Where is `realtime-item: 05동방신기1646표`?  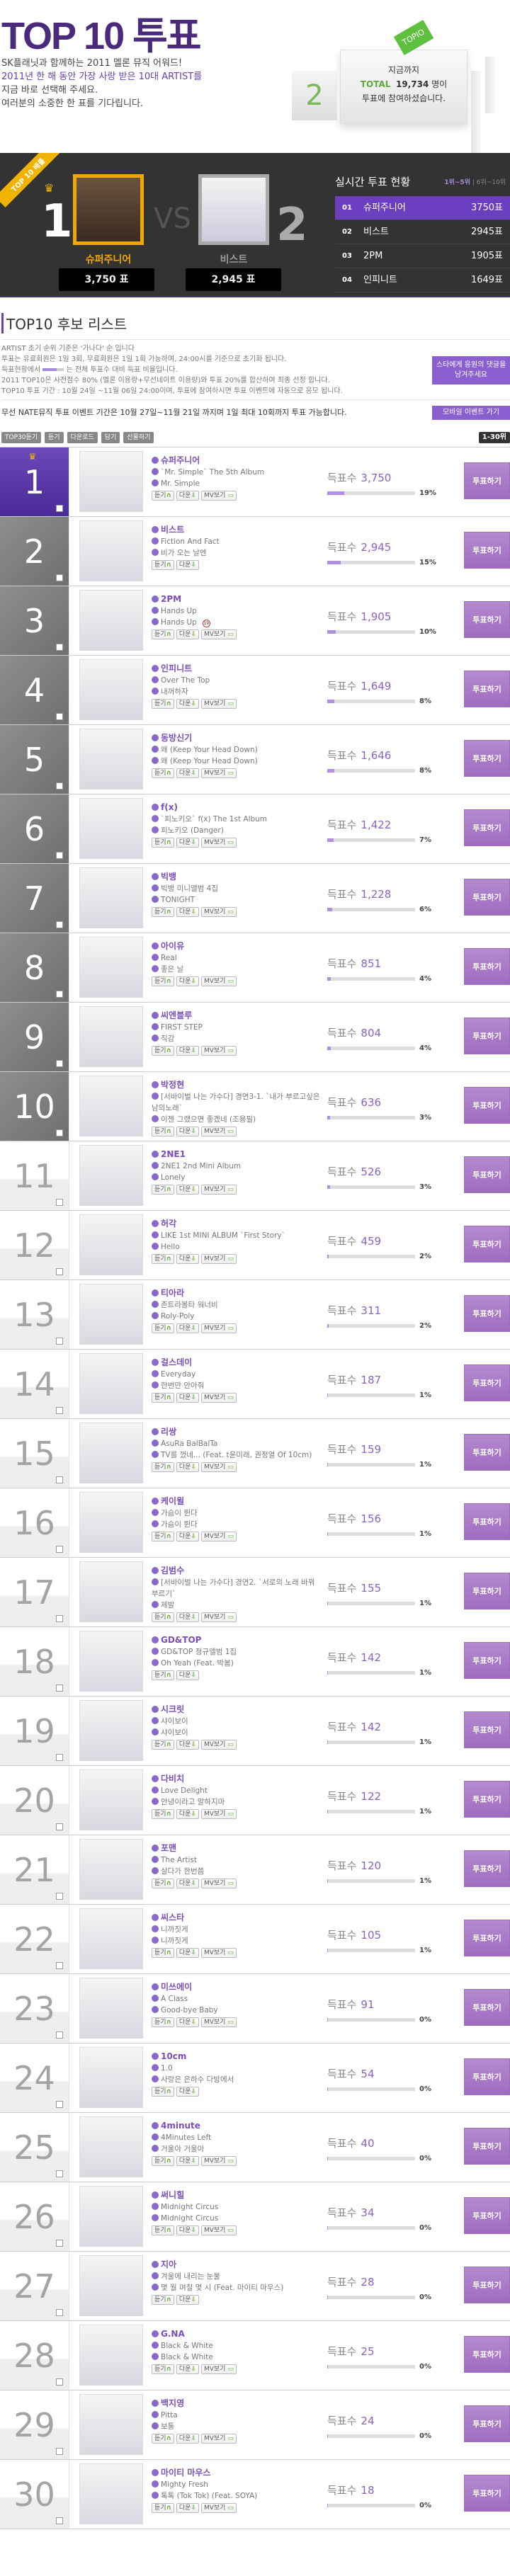
realtime-item: 05동방신기1646표 is located at coordinates (423, 293).